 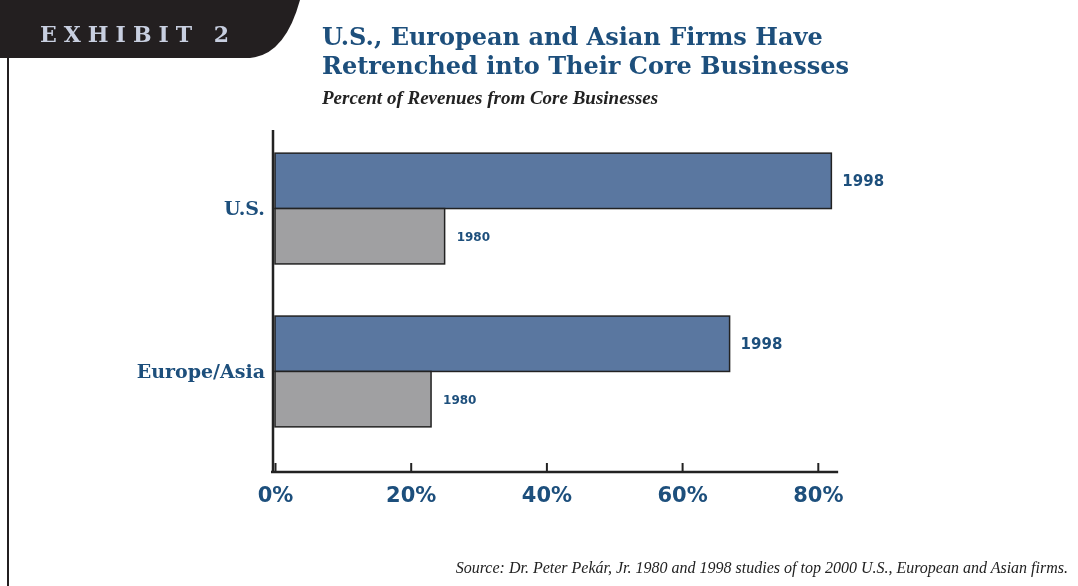 What do you see at coordinates (761, 343) in the screenshot?
I see `series-label: 1998` at bounding box center [761, 343].